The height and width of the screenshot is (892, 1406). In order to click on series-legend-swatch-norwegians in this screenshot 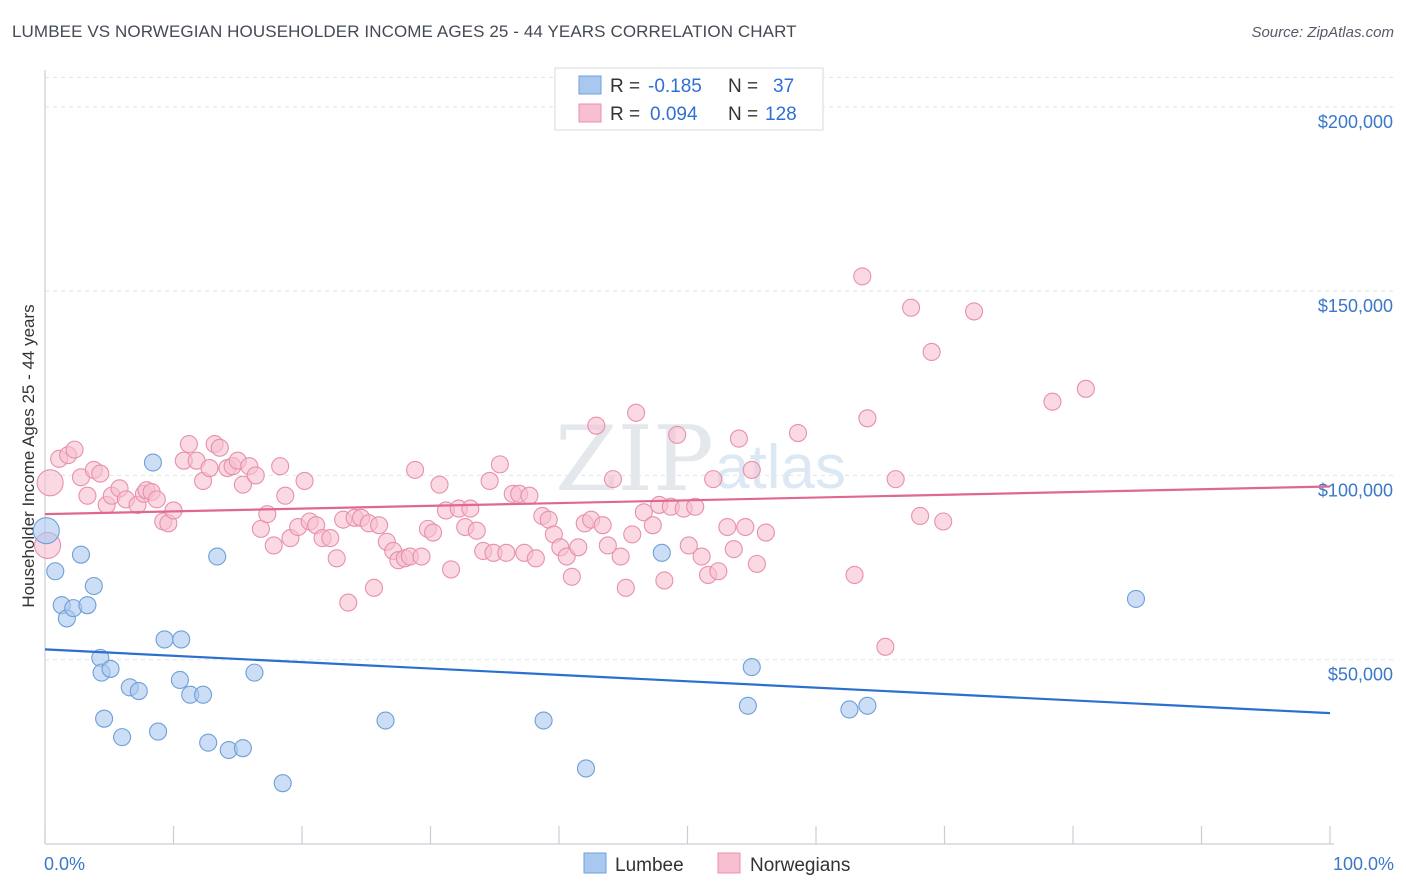, I will do `click(729, 863)`.